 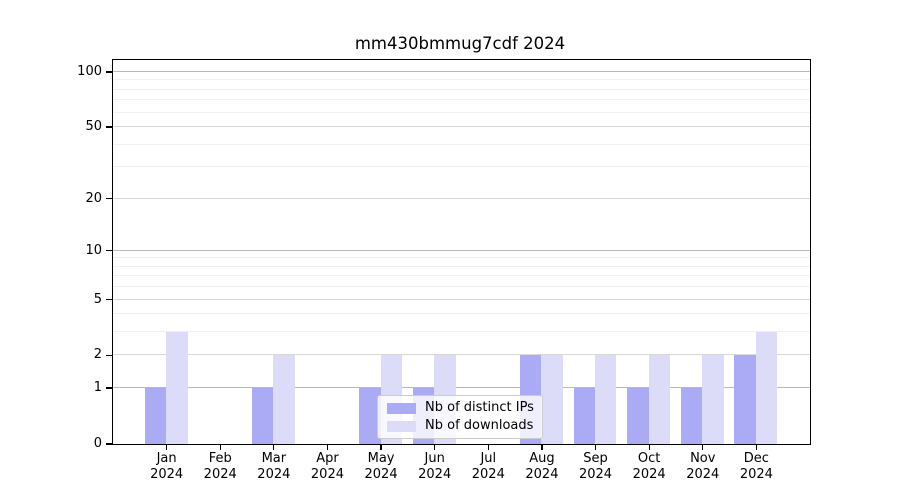 What do you see at coordinates (97, 388) in the screenshot?
I see `y-tick-label: 1` at bounding box center [97, 388].